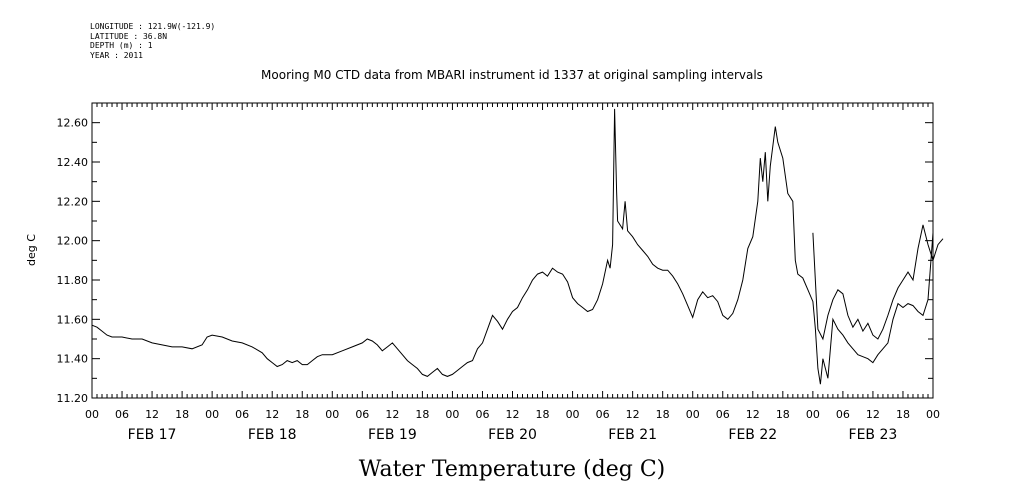  What do you see at coordinates (116, 55) in the screenshot?
I see `year-text: YEAR : 2011` at bounding box center [116, 55].